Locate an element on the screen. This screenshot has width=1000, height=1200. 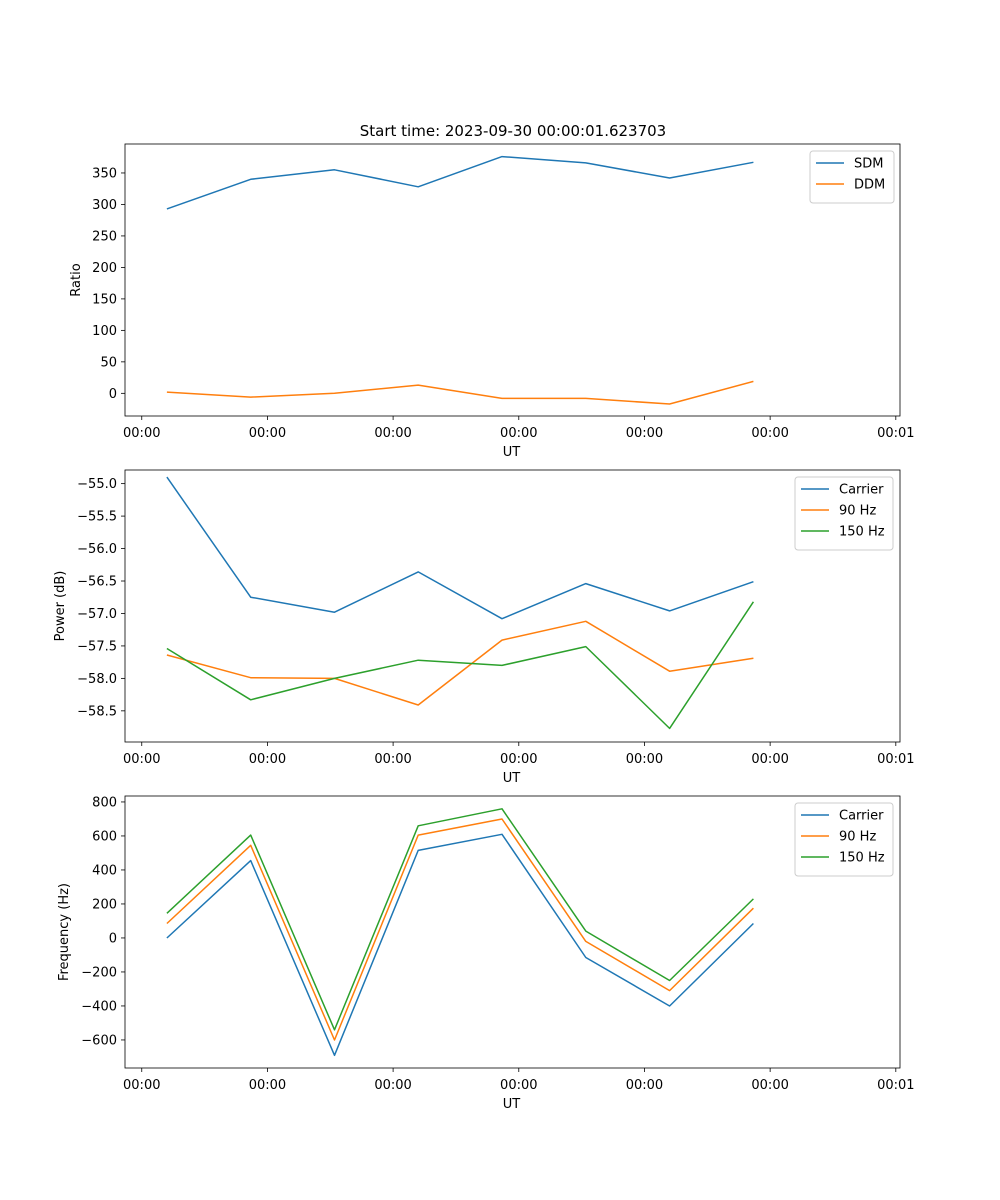
y-tick-label: −55.5 is located at coordinates (97, 517).